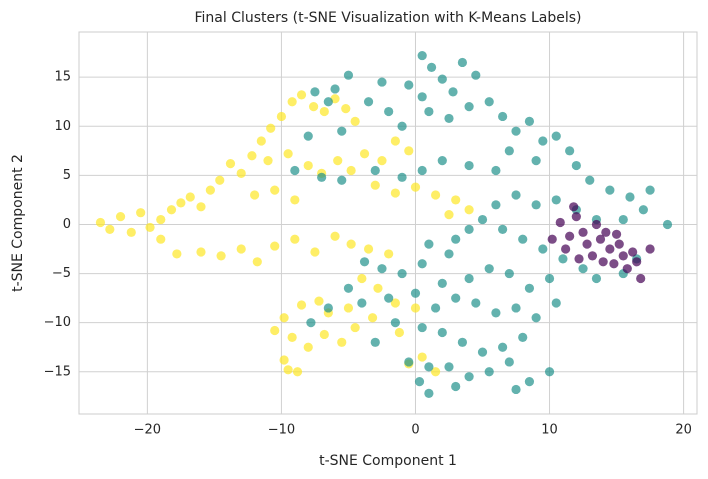  What do you see at coordinates (281, 430) in the screenshot?
I see `x-tick-label: −10` at bounding box center [281, 430].